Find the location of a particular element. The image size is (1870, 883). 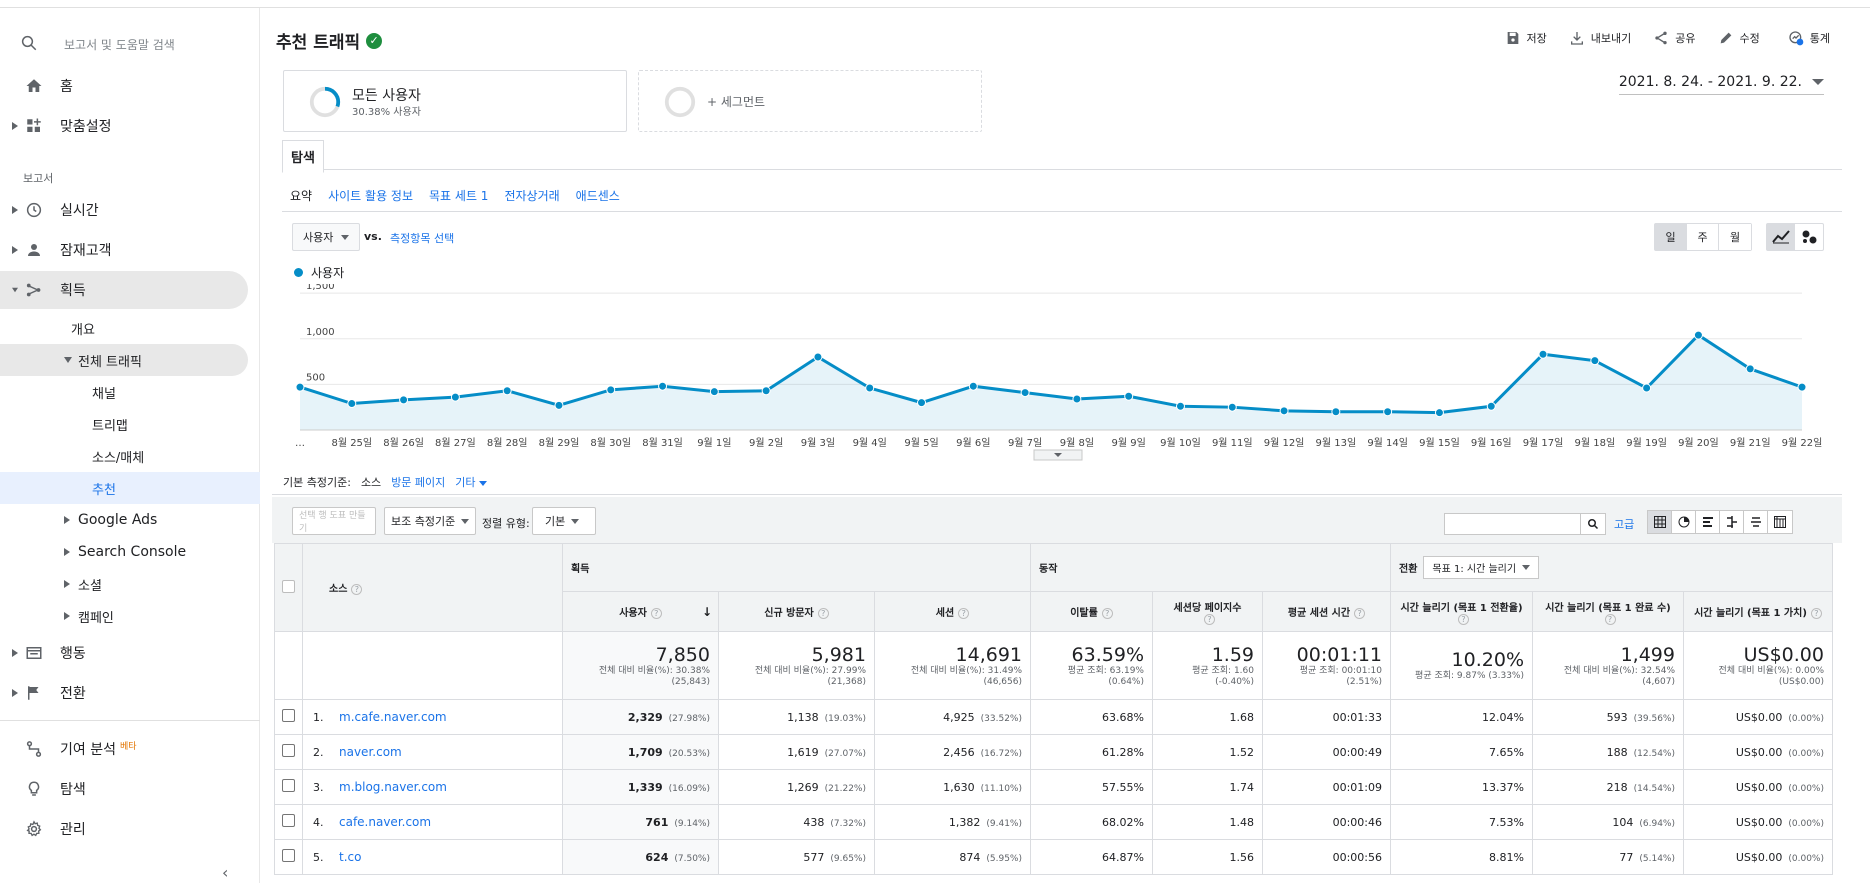

data-point is located at coordinates (922, 403).